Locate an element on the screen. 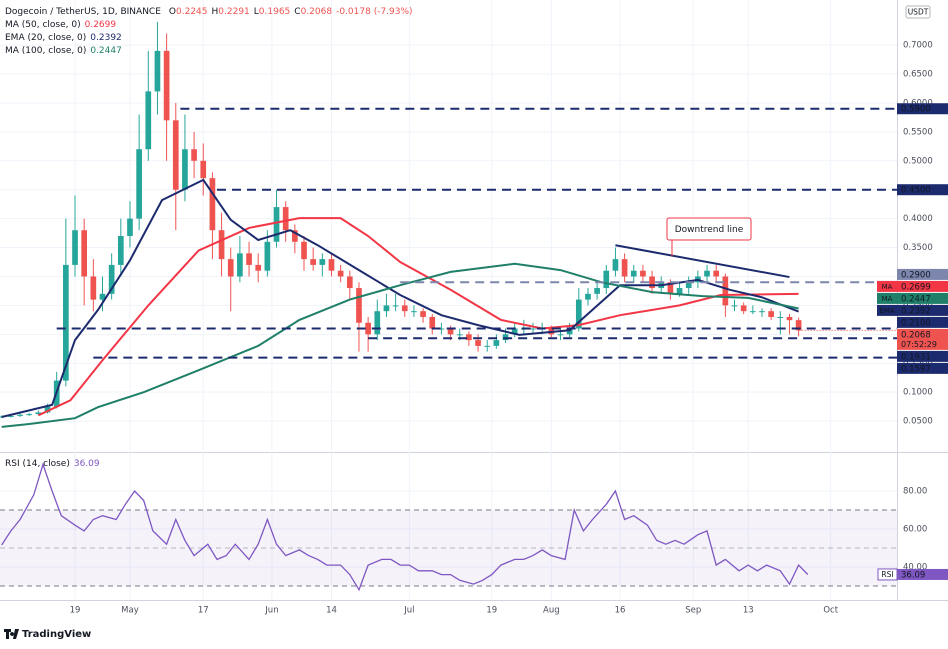  y-tick-label: 40.00 is located at coordinates (915, 568).